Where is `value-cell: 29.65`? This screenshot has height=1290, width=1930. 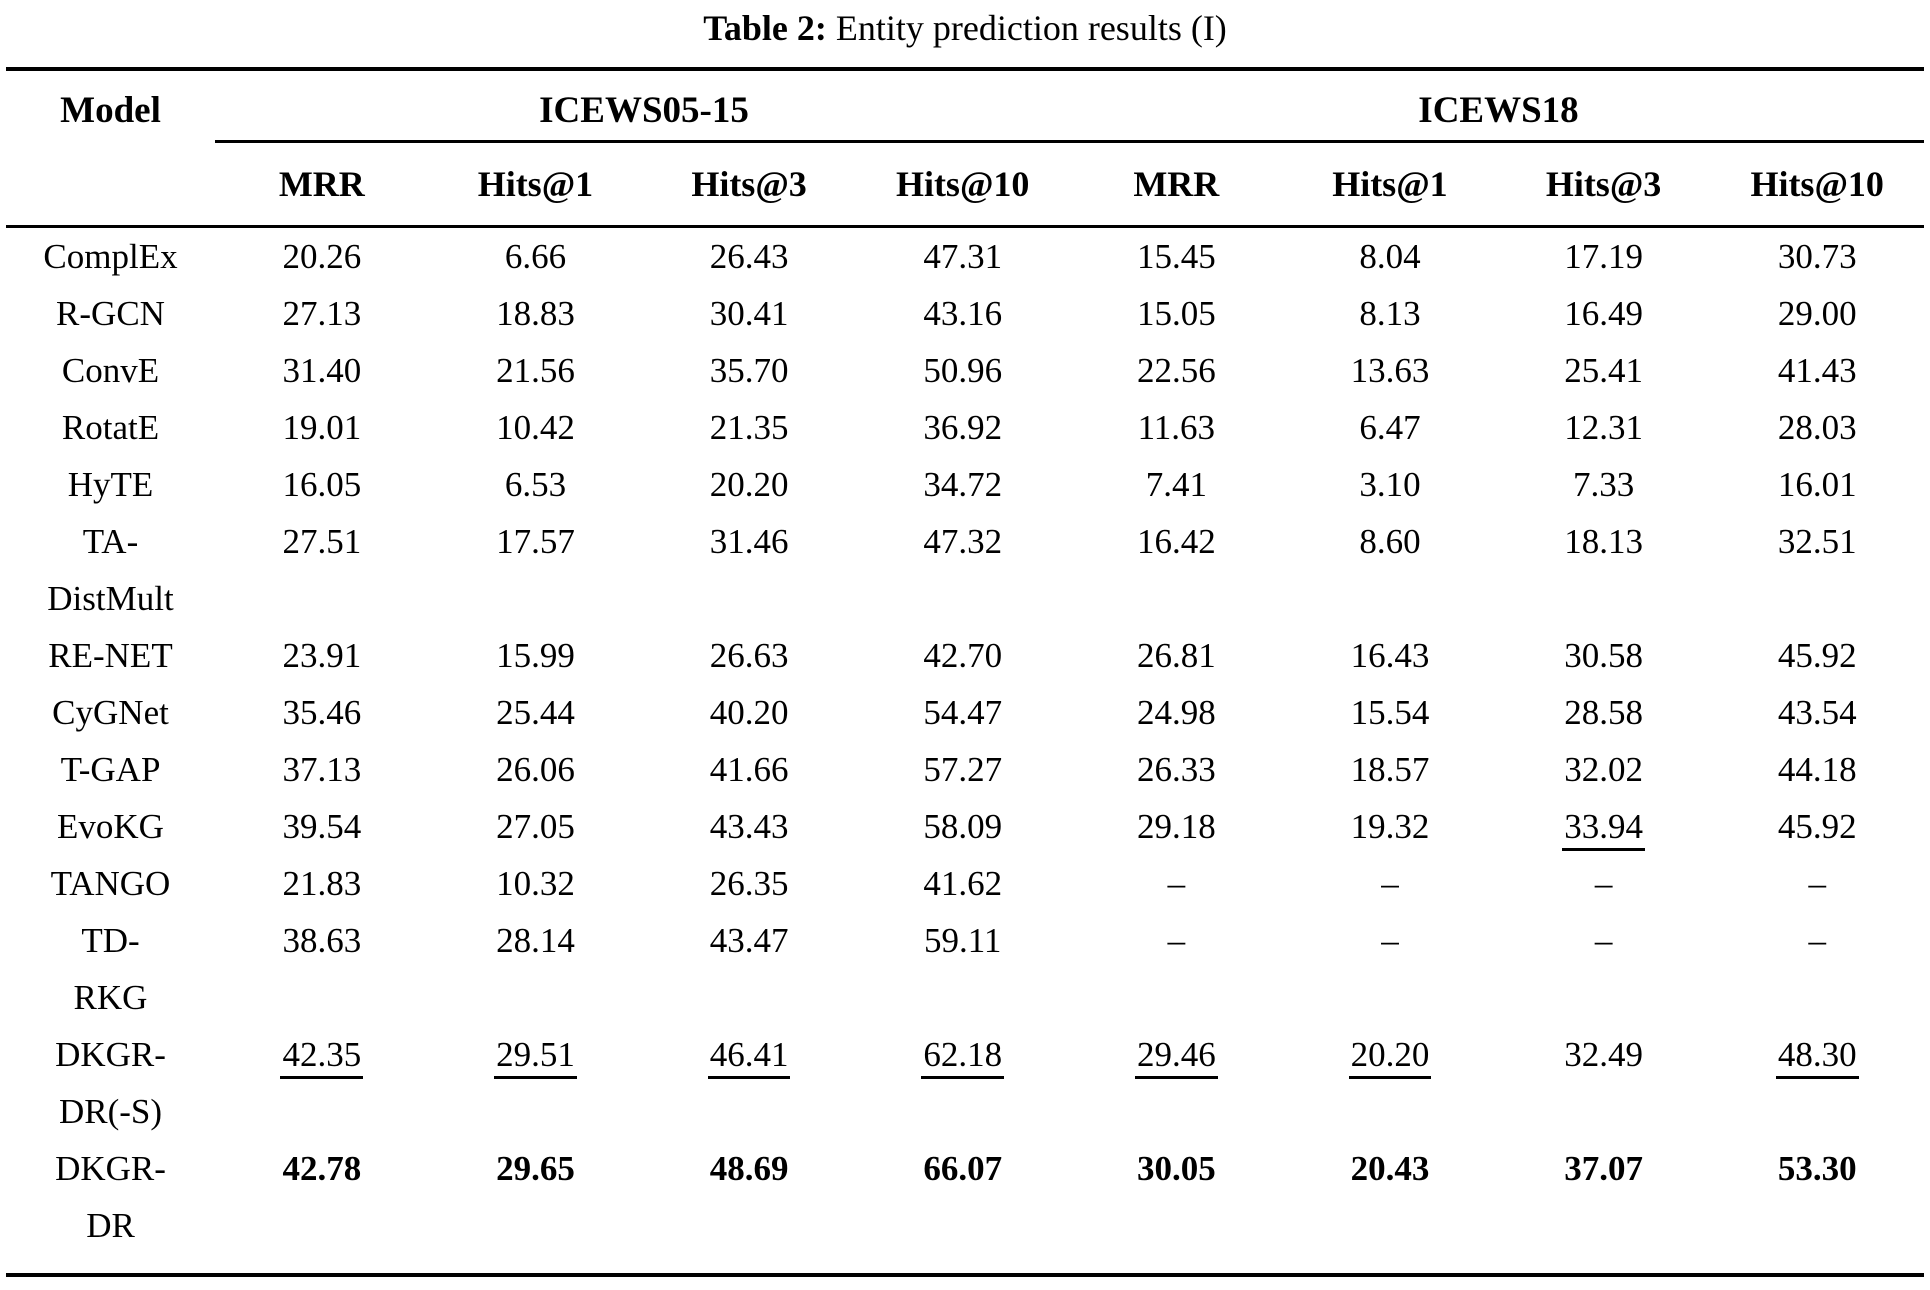 value-cell: 29.65 is located at coordinates (535, 1168).